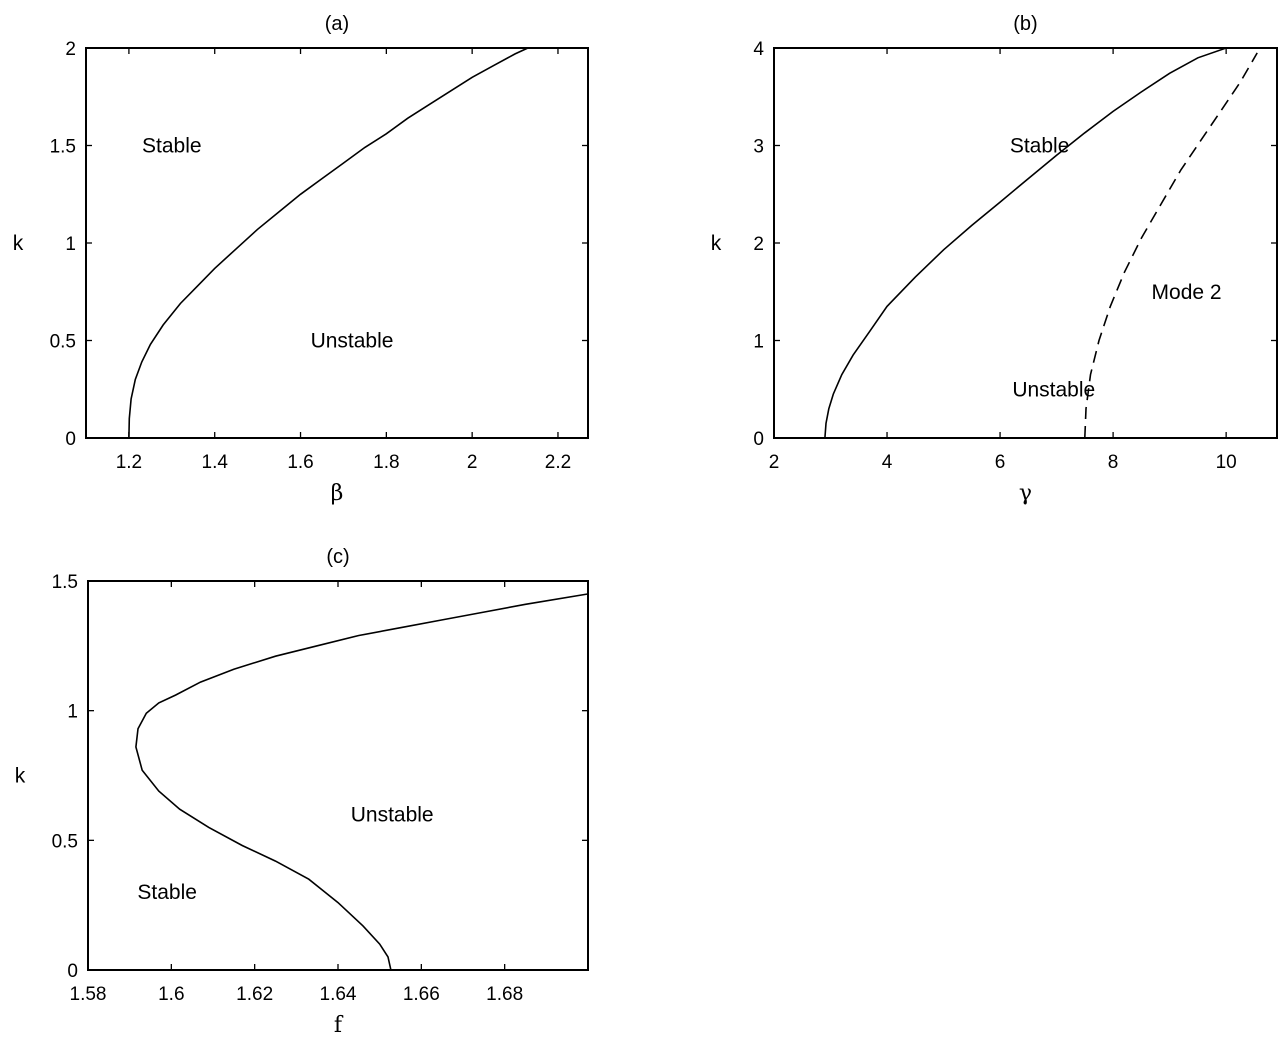 This screenshot has height=1037, width=1280. Describe the element at coordinates (758, 147) in the screenshot. I see `y-tick-label: 3` at that location.